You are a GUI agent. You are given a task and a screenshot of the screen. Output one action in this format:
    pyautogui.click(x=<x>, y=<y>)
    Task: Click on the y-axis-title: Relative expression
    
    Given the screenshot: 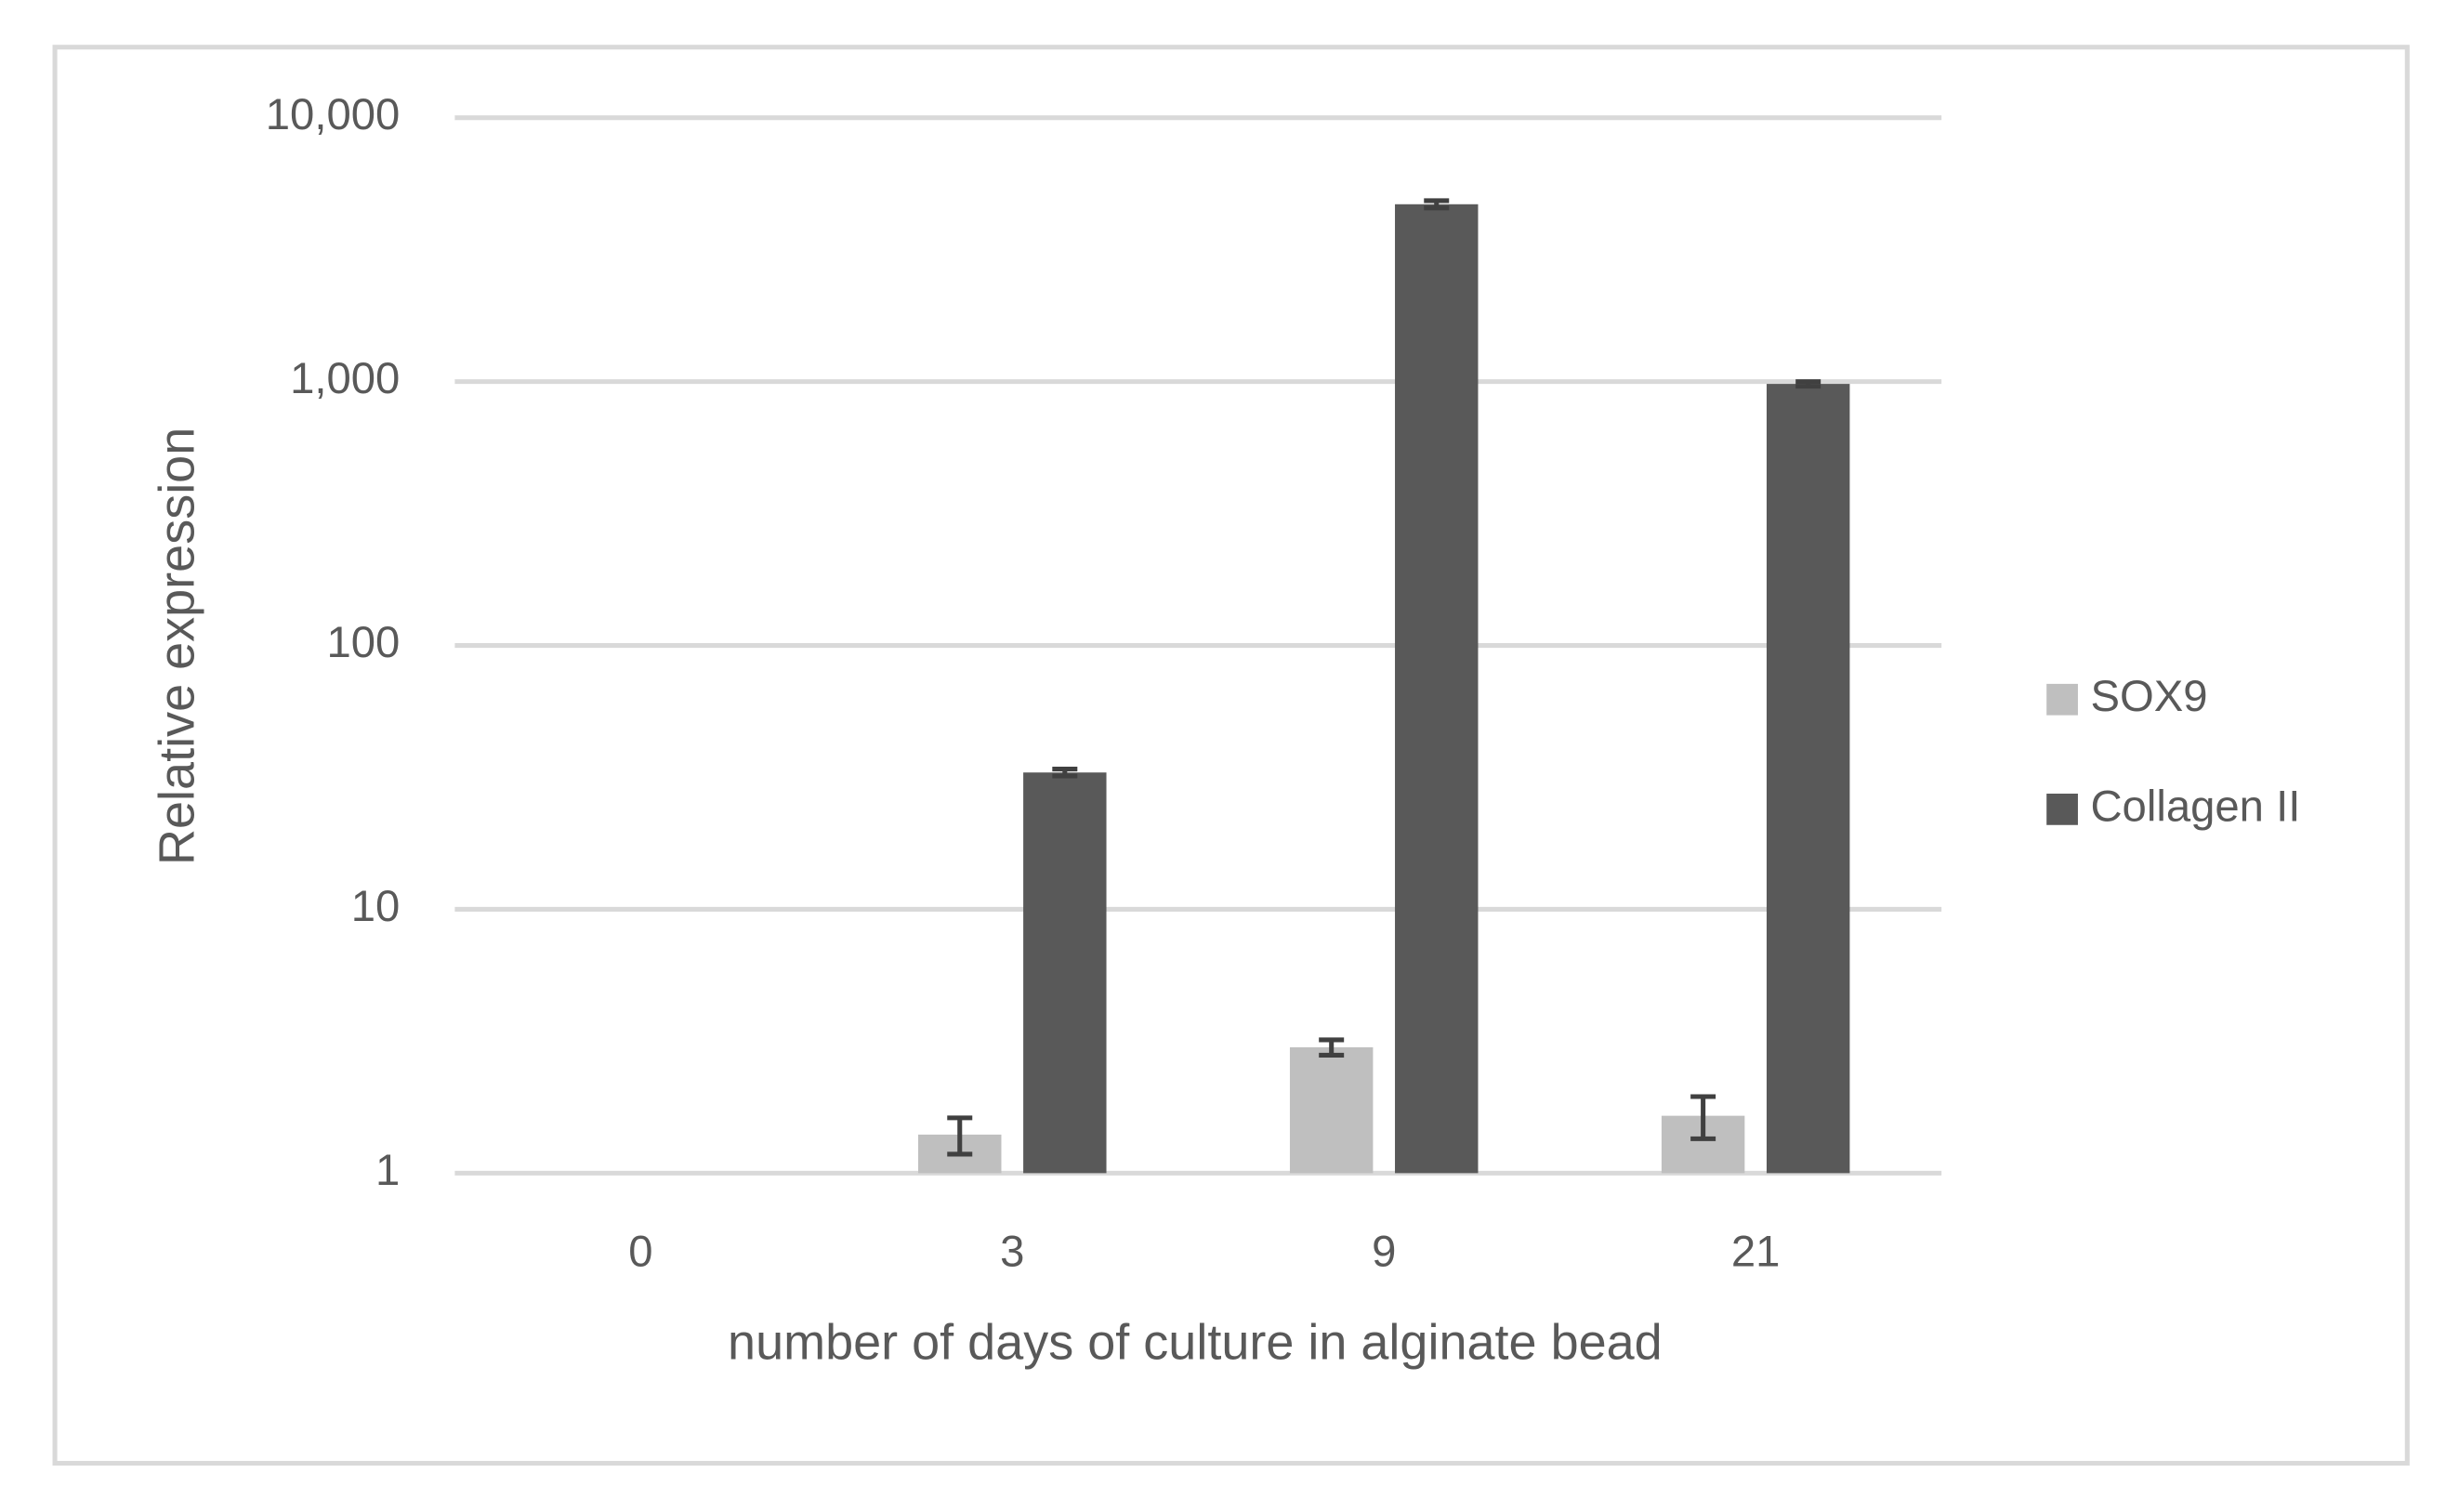 What is the action you would take?
    pyautogui.click(x=176, y=646)
    